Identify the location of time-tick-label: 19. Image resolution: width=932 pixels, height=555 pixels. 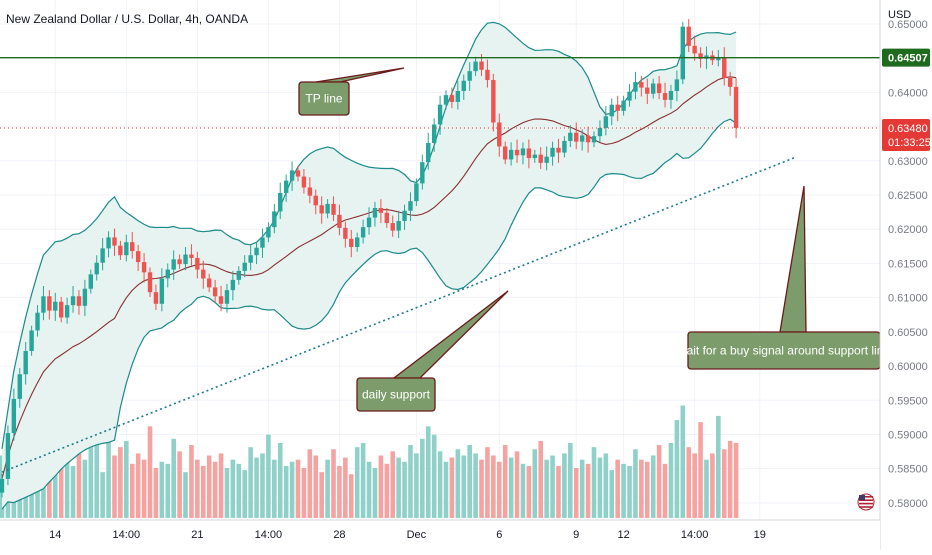
(760, 535).